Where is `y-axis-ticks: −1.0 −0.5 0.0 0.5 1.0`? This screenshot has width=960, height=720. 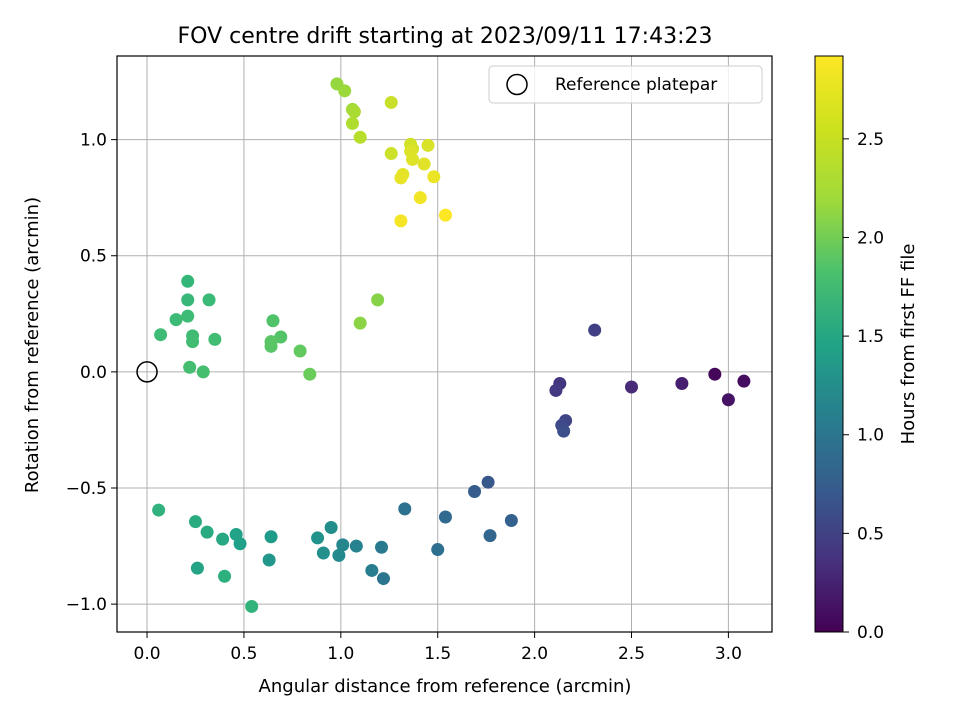 y-axis-ticks: −1.0 −0.5 0.0 0.5 1.0 is located at coordinates (91, 373).